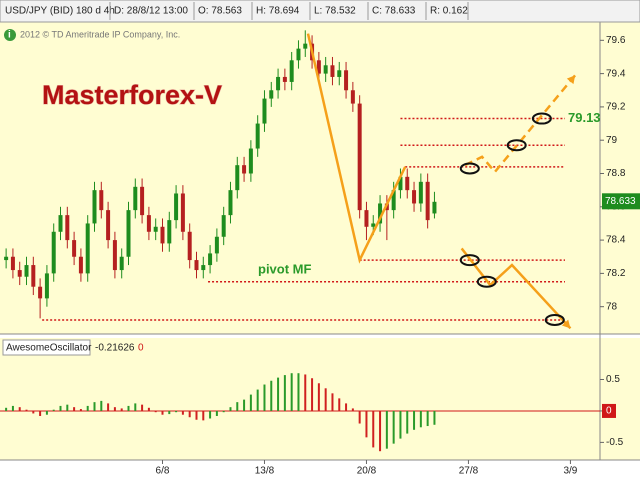 Image resolution: width=640 pixels, height=480 pixels. I want to click on info-icon-glyph: i, so click(9, 35).